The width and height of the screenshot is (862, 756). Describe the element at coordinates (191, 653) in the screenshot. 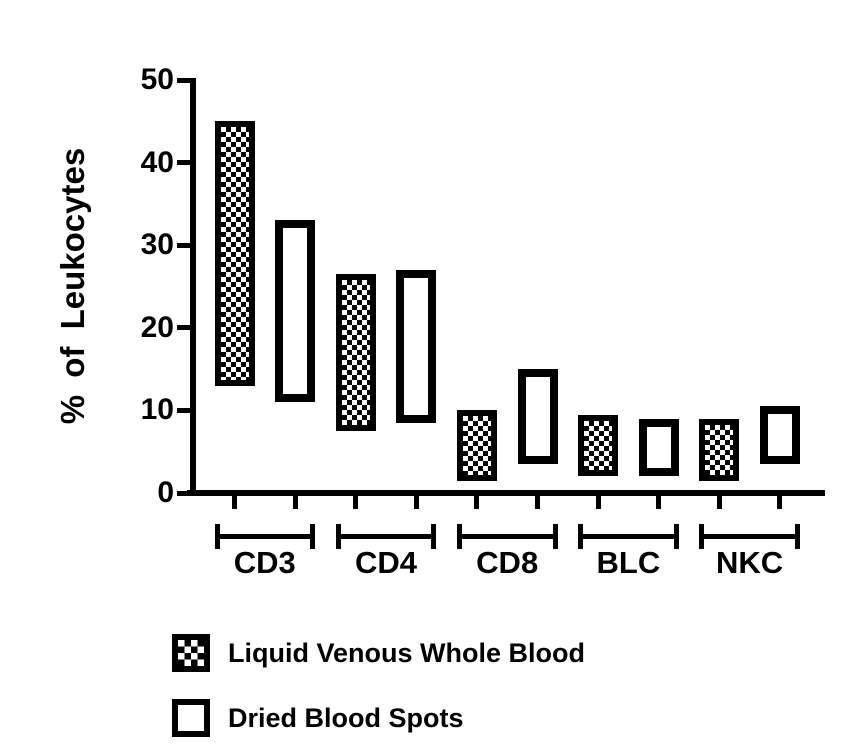

I see `checkered-swatch-icon` at that location.